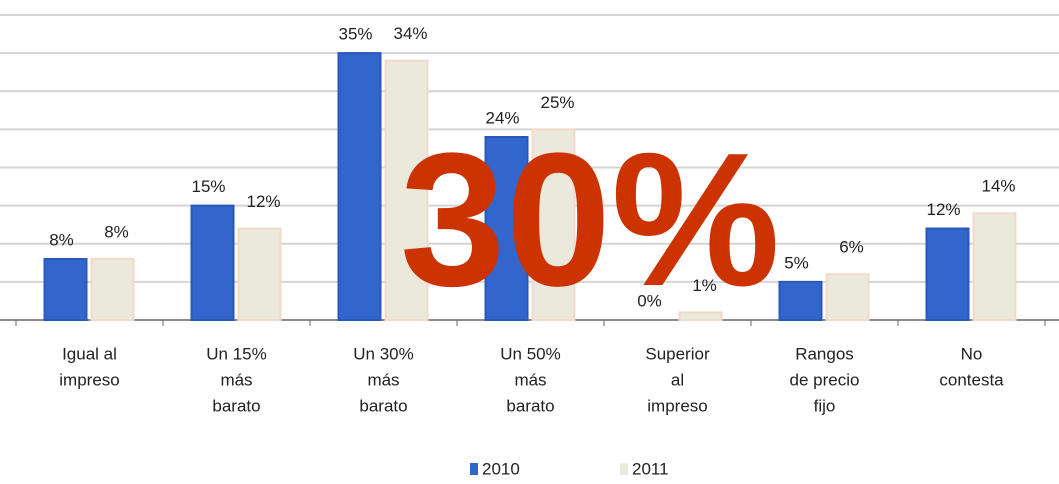  I want to click on value-label: 14%, so click(998, 186).